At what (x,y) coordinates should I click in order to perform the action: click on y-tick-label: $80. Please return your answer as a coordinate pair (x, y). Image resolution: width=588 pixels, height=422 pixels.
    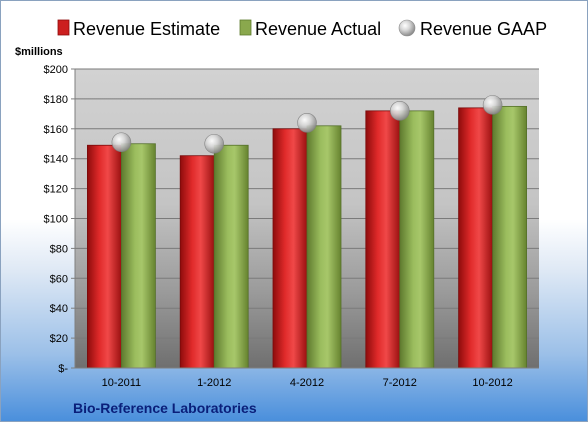
    Looking at the image, I should click on (59, 249).